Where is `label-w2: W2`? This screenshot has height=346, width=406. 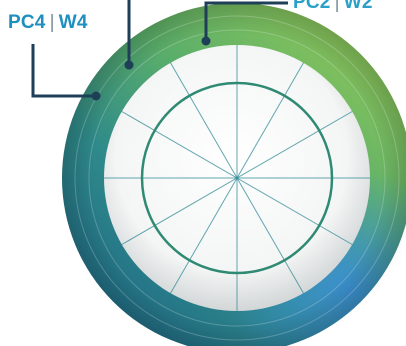
label-w2: W2 is located at coordinates (358, 6).